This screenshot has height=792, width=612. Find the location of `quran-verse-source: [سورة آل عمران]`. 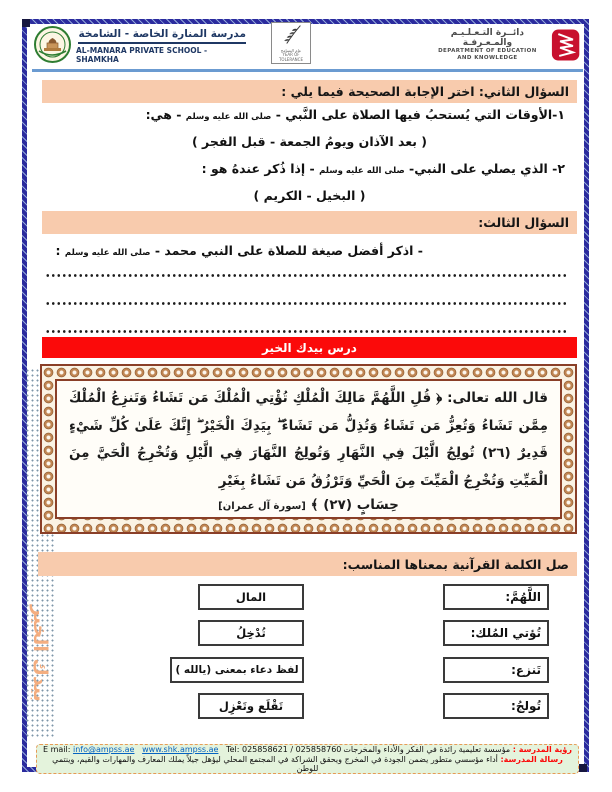

quran-verse-source: [سورة آل عمران] is located at coordinates (262, 506).